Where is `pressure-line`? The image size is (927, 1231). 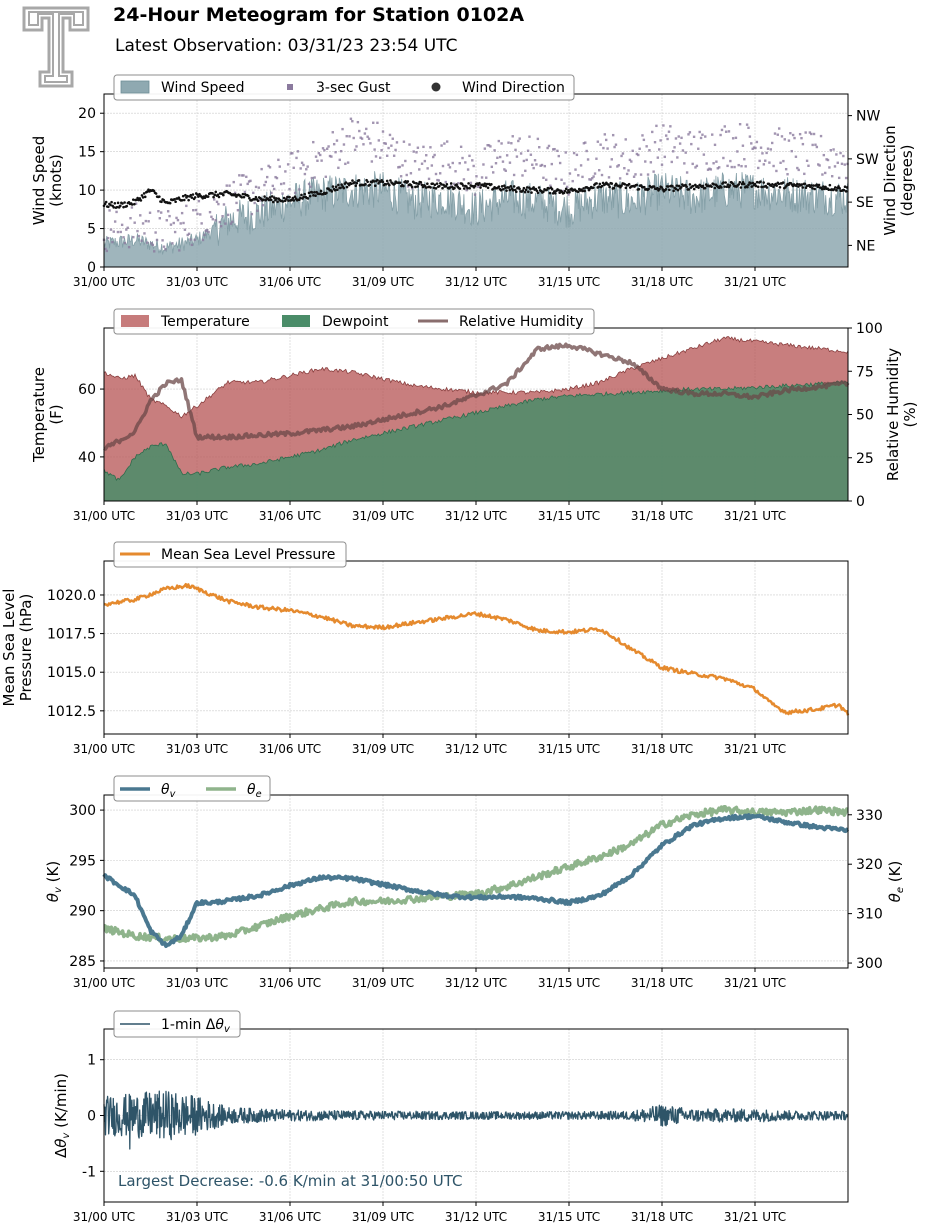
pressure-line is located at coordinates (476, 649).